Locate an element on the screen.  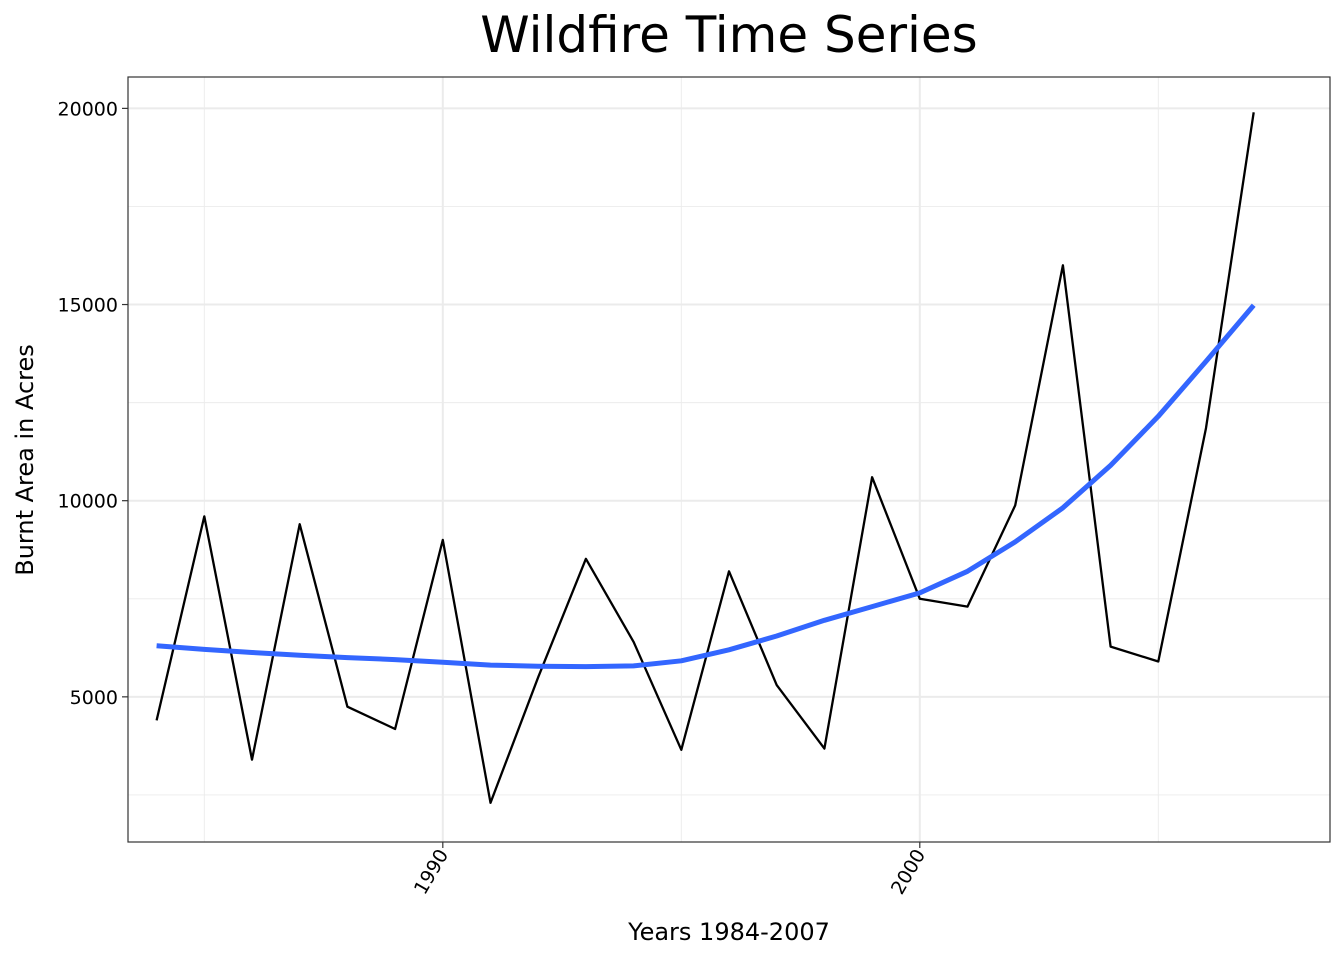
y-tick-label: 15000 is located at coordinates (88, 306).